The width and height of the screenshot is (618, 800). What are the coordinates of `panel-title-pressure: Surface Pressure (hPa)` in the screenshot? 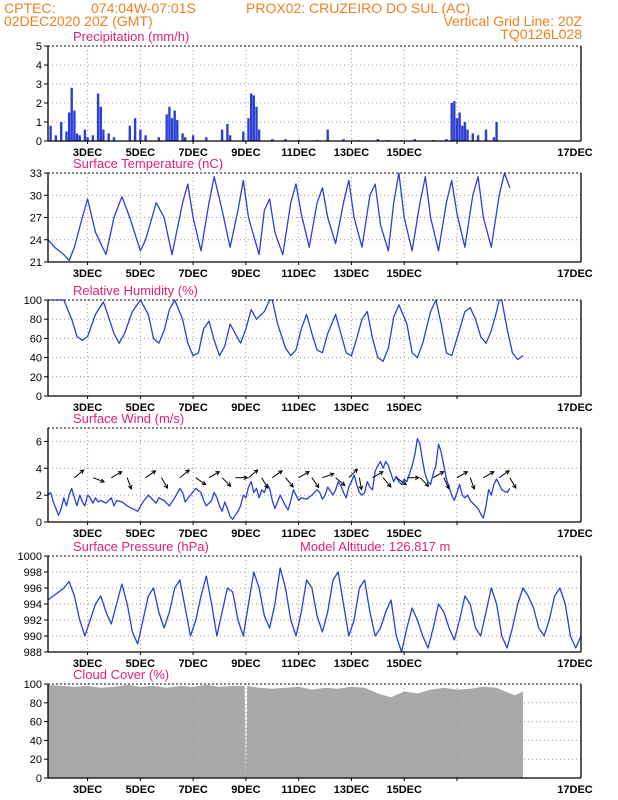 It's located at (141, 546).